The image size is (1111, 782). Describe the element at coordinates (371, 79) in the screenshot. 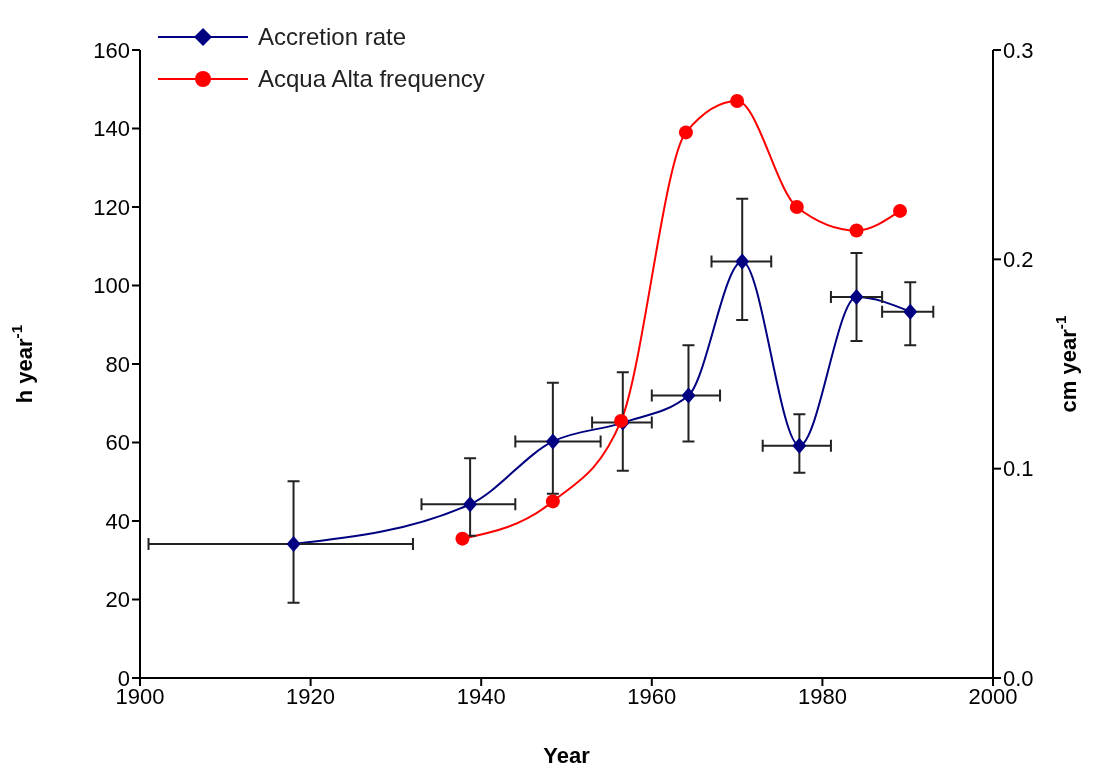

I see `legend-label: Acqua Alta frequency` at that location.